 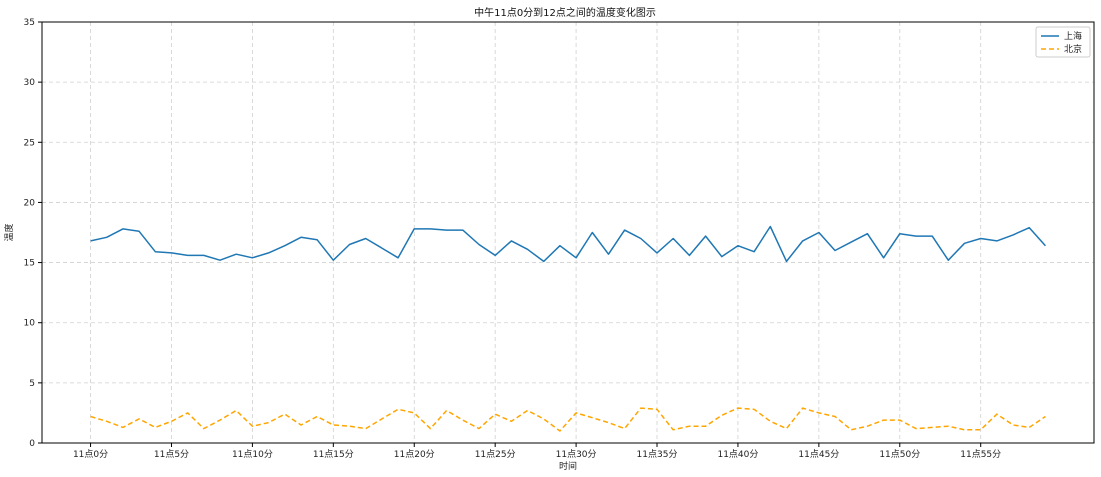 What do you see at coordinates (576, 454) in the screenshot?
I see `x-tick-label: 11点30分` at bounding box center [576, 454].